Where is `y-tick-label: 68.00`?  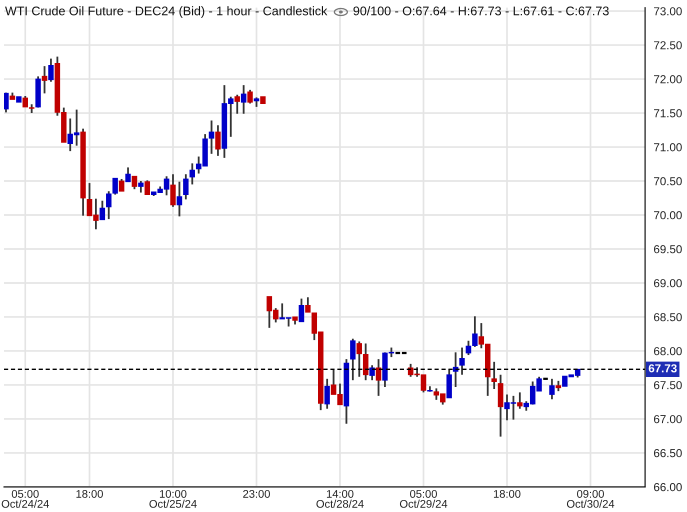
y-tick-label: 68.00 is located at coordinates (668, 351).